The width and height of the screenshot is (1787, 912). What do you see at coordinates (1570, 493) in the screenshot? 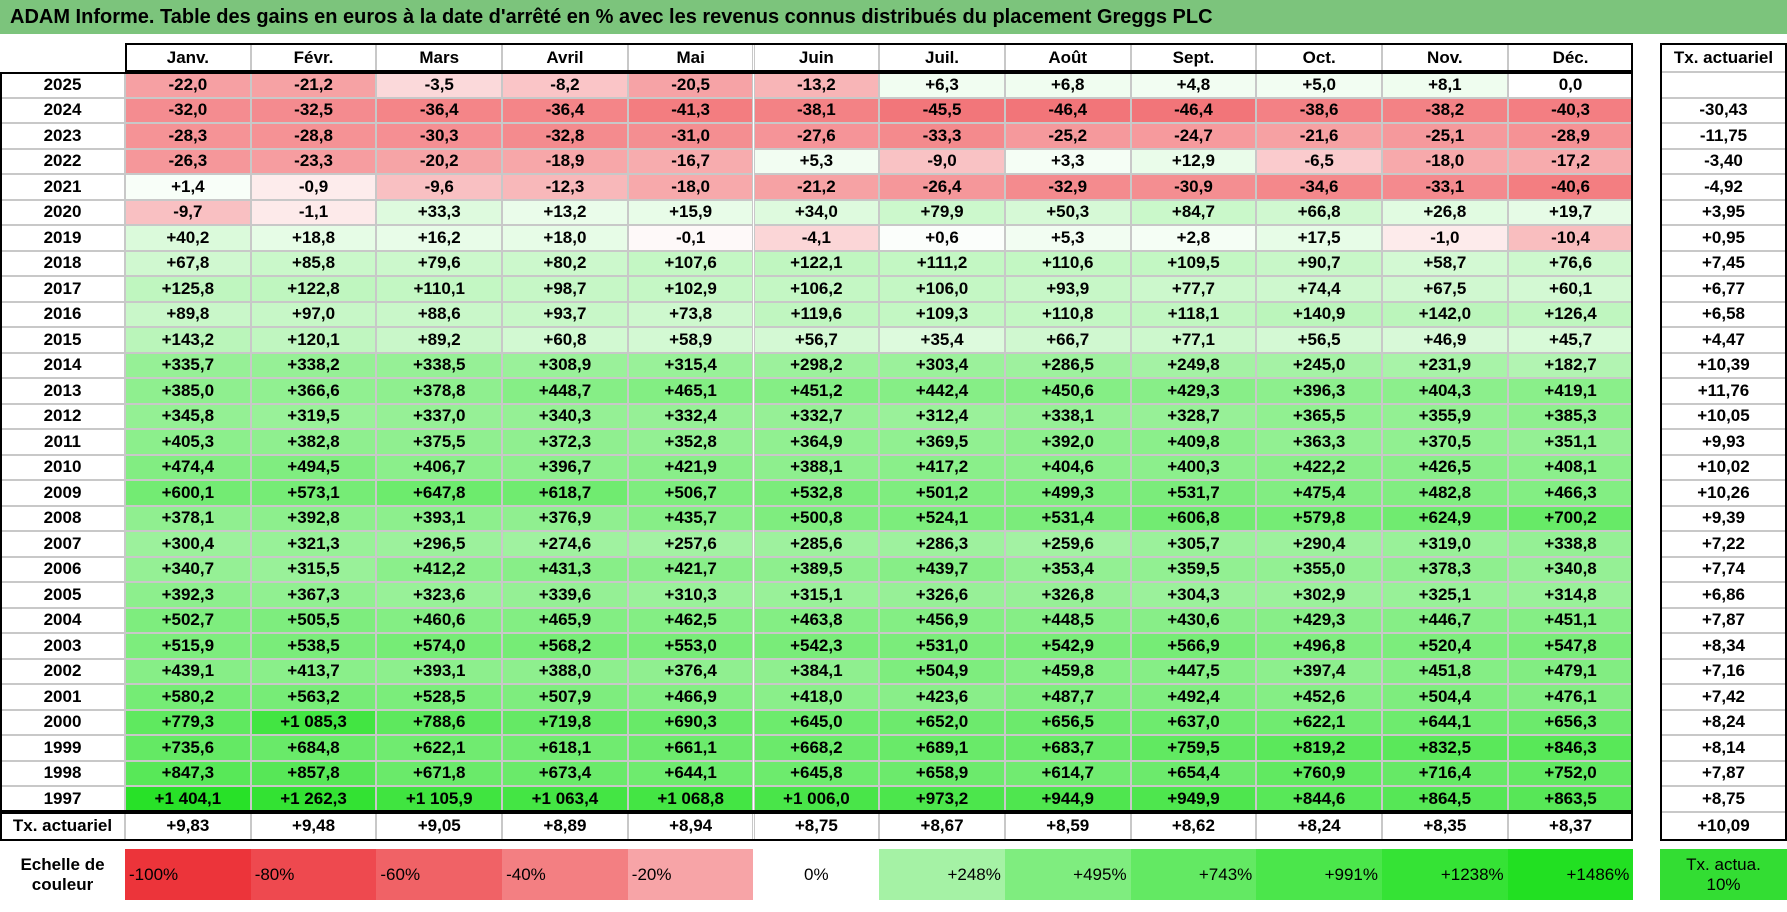
I see `gain-cell: +466,3` at bounding box center [1570, 493].